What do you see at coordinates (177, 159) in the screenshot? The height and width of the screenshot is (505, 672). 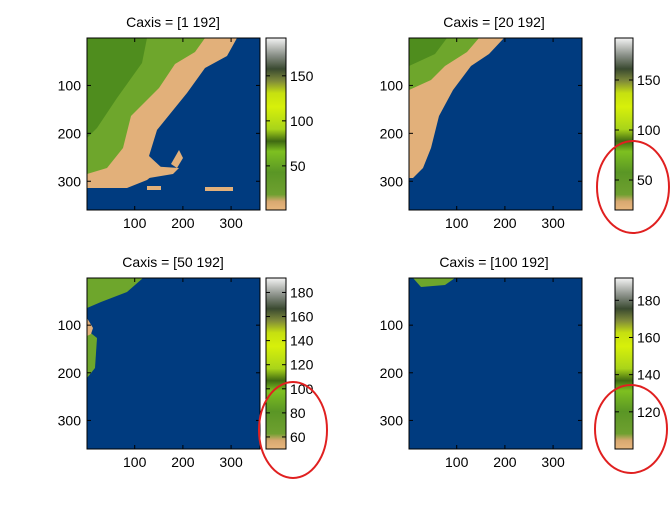 I see `cape-tip` at bounding box center [177, 159].